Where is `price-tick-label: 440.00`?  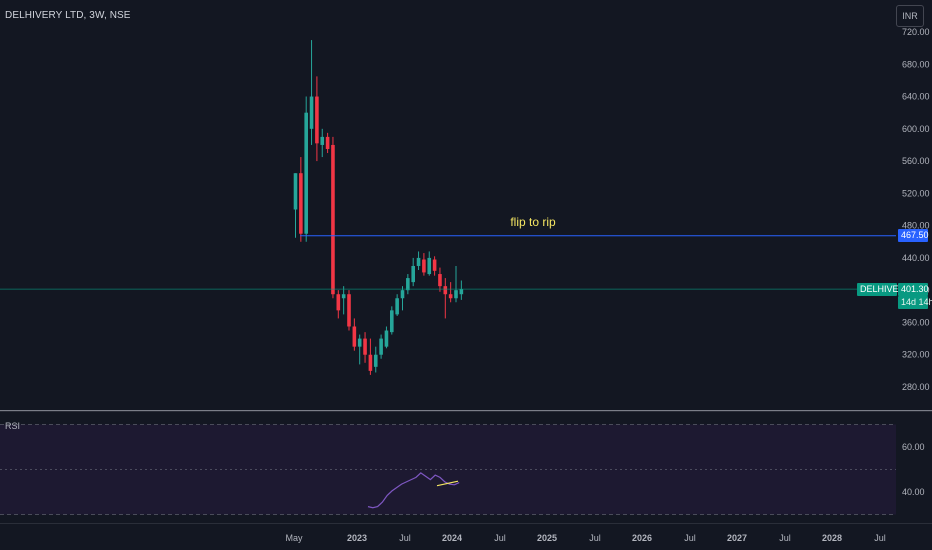
price-tick-label: 440.00 is located at coordinates (916, 258).